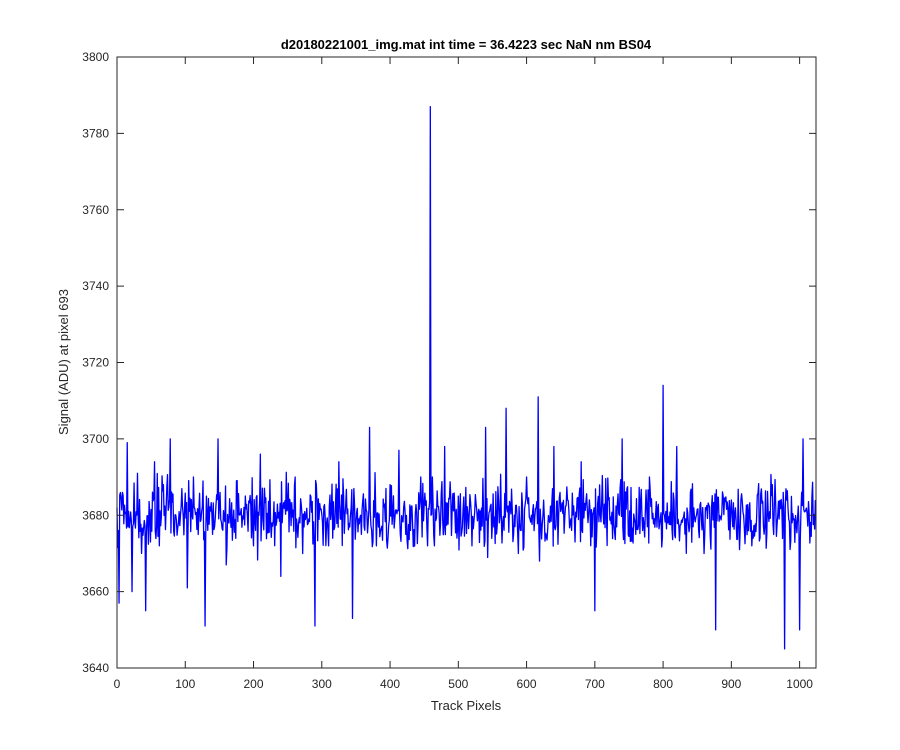  I want to click on y-tick-label: 3640, so click(95, 668).